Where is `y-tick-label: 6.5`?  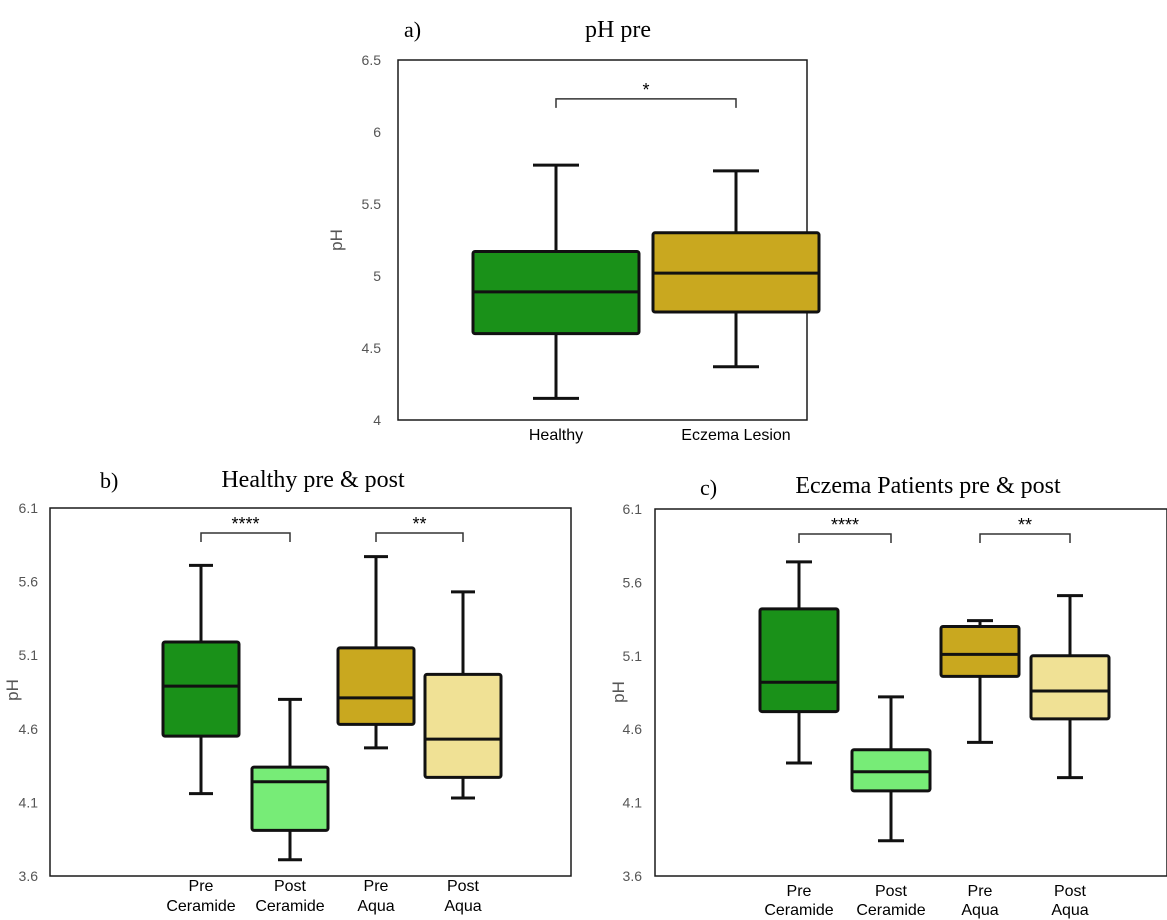 y-tick-label: 6.5 is located at coordinates (372, 60).